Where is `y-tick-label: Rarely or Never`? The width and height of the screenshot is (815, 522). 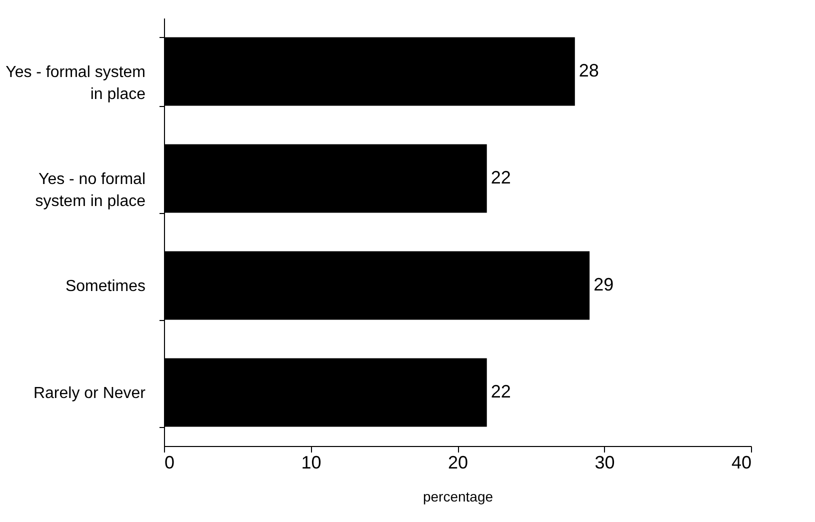 y-tick-label: Rarely or Never is located at coordinates (89, 393).